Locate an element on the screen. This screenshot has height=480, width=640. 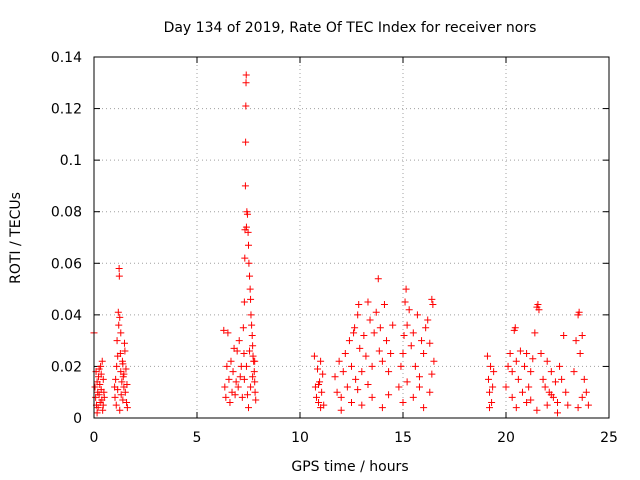
y-tick-label: 0.1 is located at coordinates (71, 161).